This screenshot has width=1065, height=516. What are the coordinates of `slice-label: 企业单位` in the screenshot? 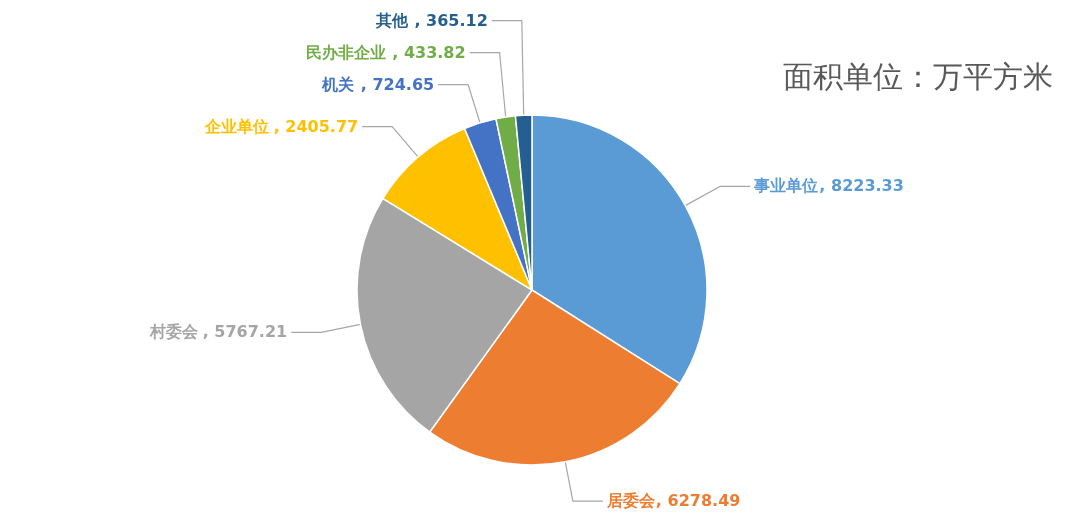 It's located at (236, 126).